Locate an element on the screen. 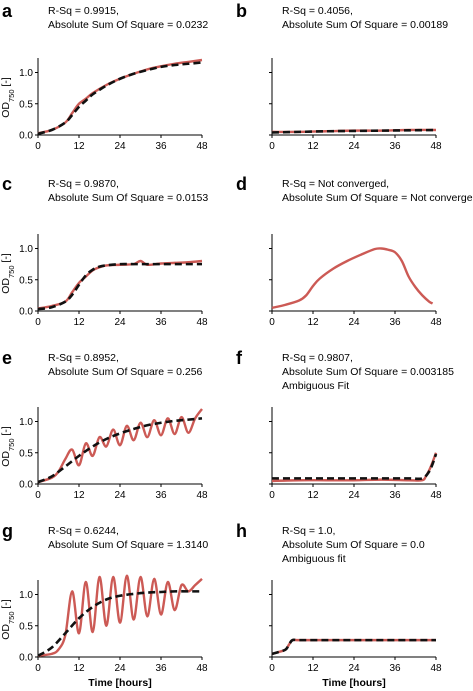 Image resolution: width=473 pixels, height=691 pixels. panel-annotation: Ambiguous fit is located at coordinates (314, 559).